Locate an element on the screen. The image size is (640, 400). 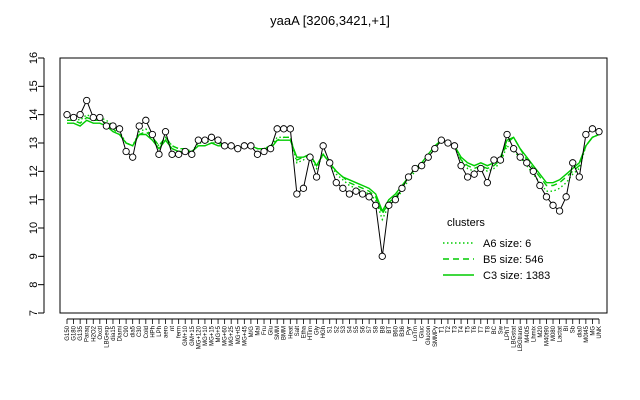
x-tick-label: dia15 is located at coordinates (114, 332).